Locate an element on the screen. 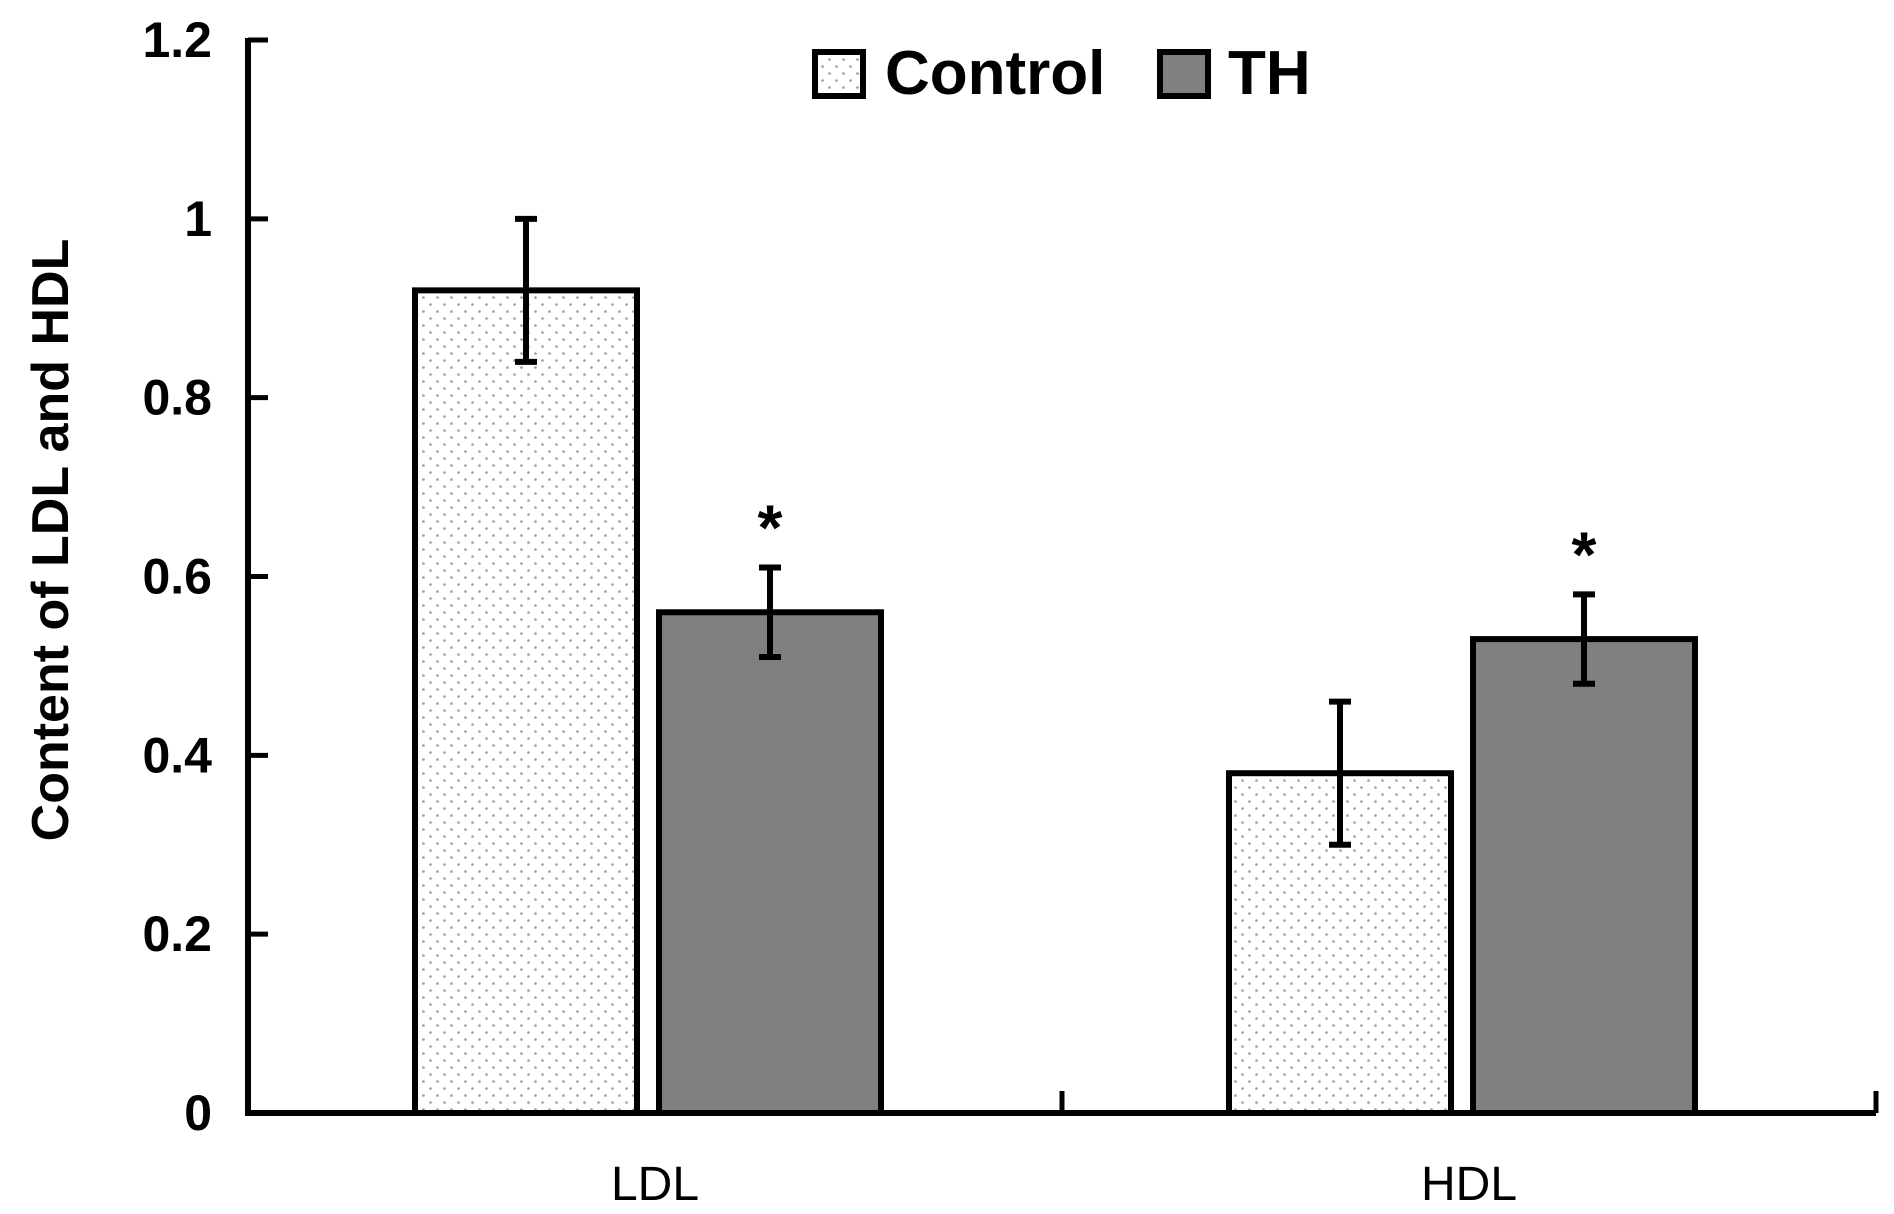 Image resolution: width=1894 pixels, height=1214 pixels. legend-swatch-th is located at coordinates (1184, 74).